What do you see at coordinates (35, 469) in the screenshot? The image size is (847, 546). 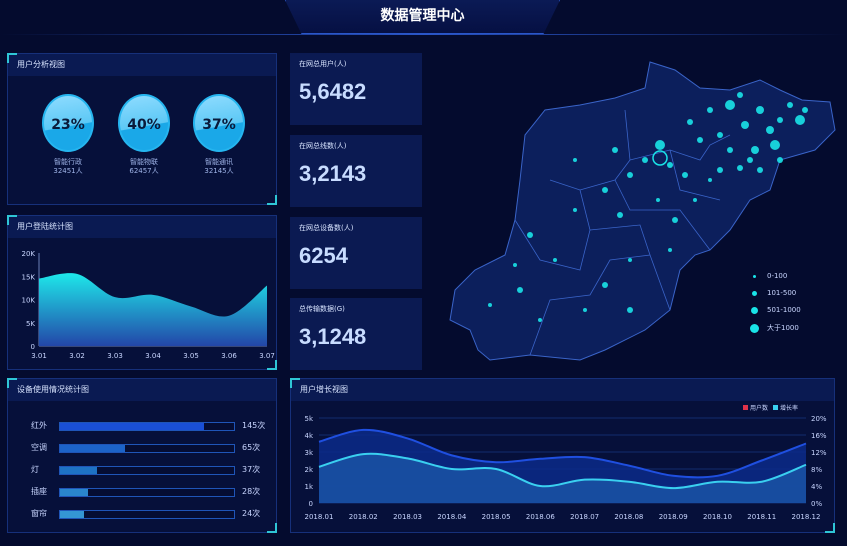 I see `device-name: 灯` at bounding box center [35, 469].